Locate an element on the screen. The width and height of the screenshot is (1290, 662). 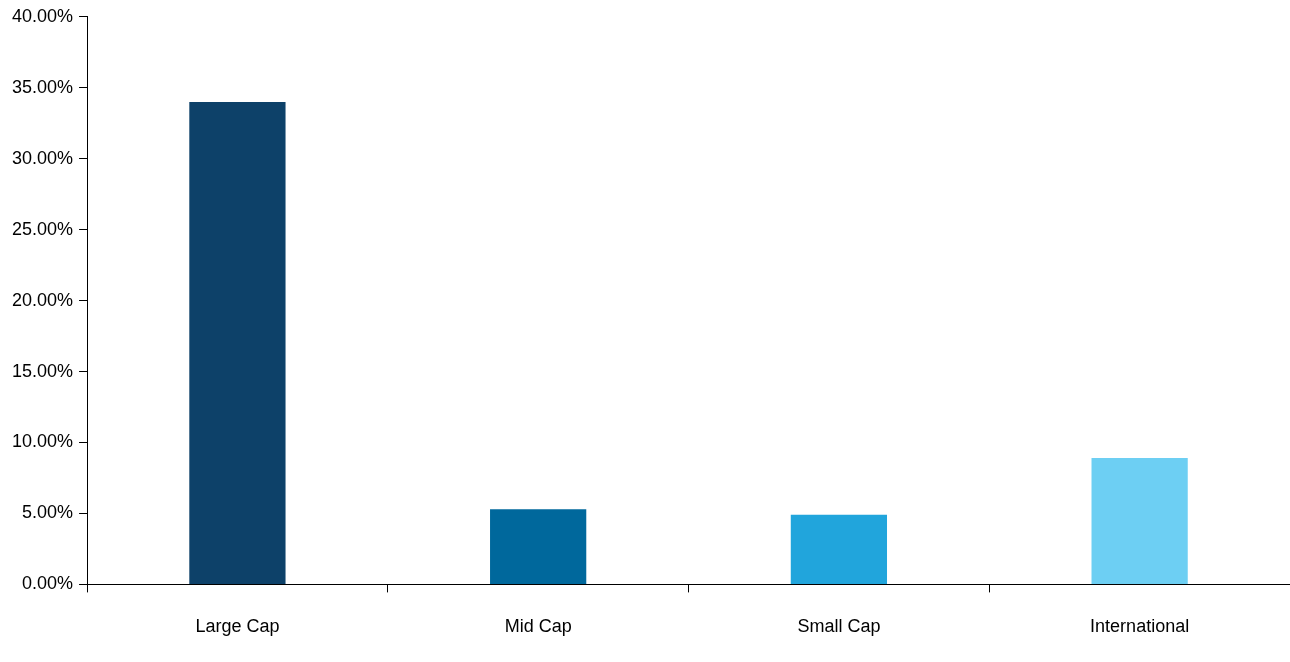
x-tick-label: International is located at coordinates (1140, 626).